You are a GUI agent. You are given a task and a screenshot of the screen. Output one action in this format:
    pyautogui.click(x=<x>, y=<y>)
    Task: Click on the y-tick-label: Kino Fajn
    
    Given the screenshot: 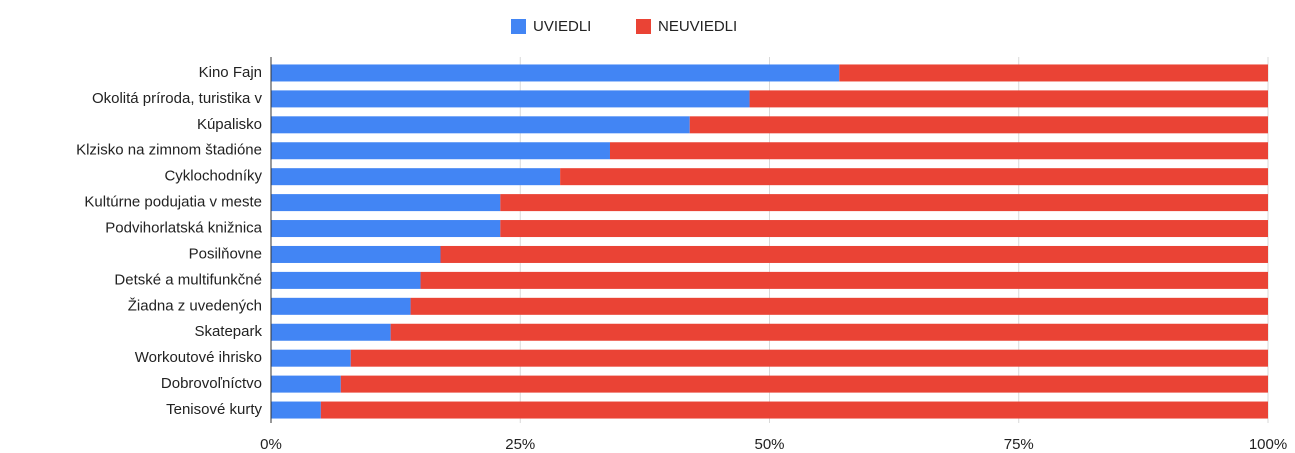 What is the action you would take?
    pyautogui.click(x=230, y=72)
    